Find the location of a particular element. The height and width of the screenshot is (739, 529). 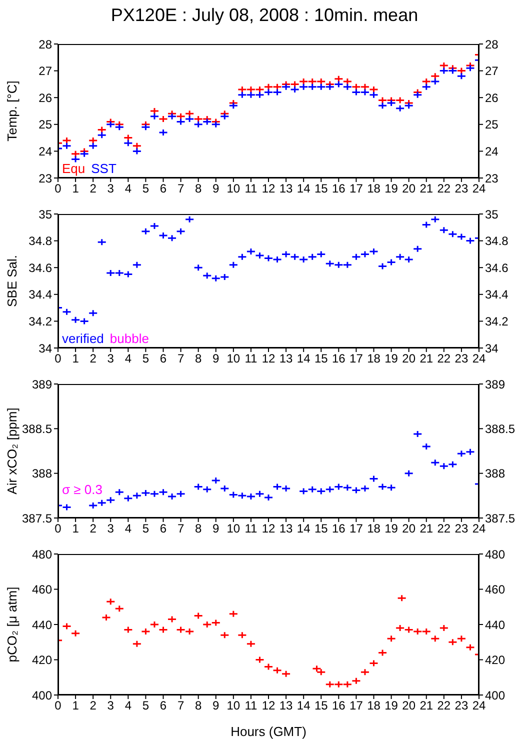

y-tick-label: 400 is located at coordinates (42, 695).